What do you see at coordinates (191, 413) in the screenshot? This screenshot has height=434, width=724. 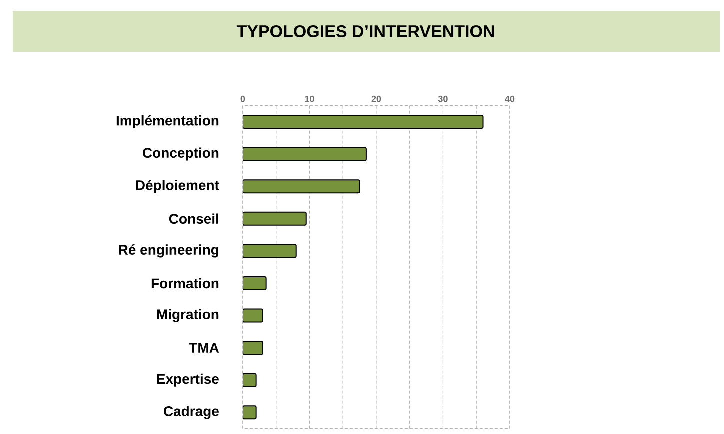 I see `y-tick-label: Cadrage` at bounding box center [191, 413].